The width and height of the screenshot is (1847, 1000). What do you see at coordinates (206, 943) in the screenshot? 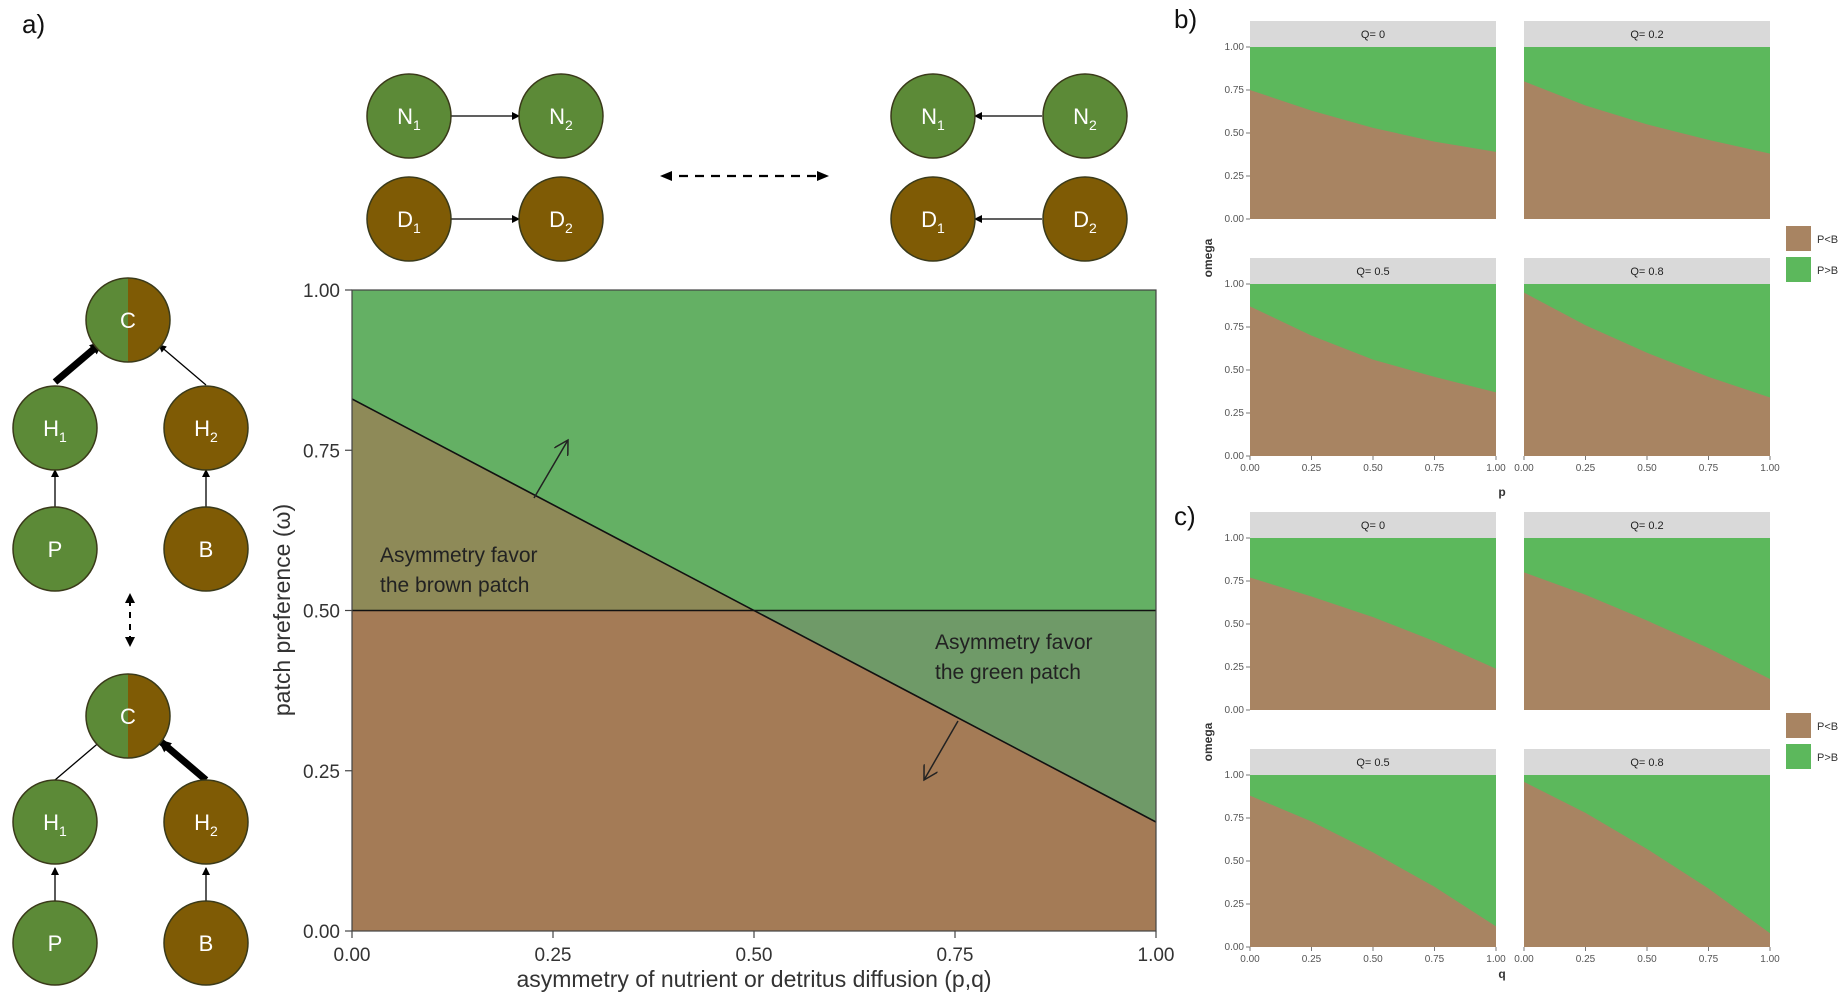
I see `svg-text: B` at bounding box center [206, 943].